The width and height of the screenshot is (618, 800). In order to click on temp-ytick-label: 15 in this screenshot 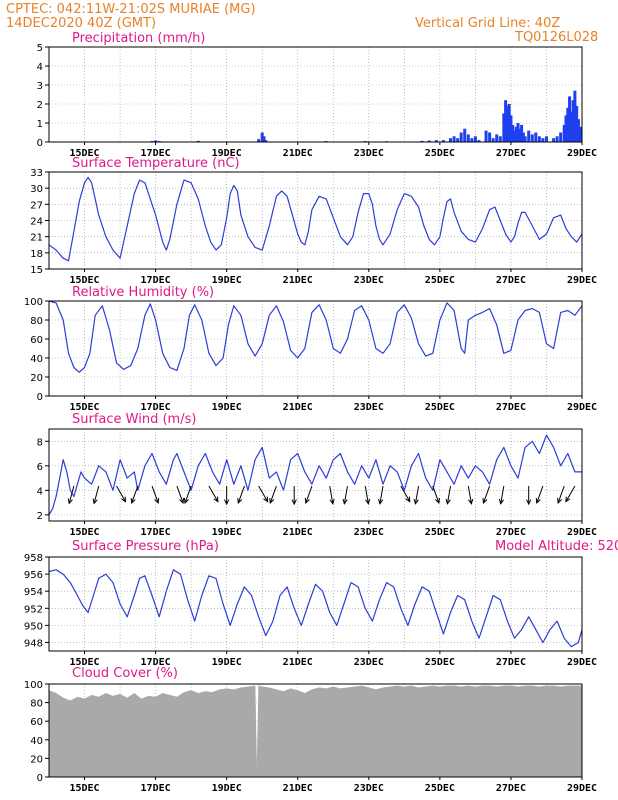, I will do `click(36, 270)`.